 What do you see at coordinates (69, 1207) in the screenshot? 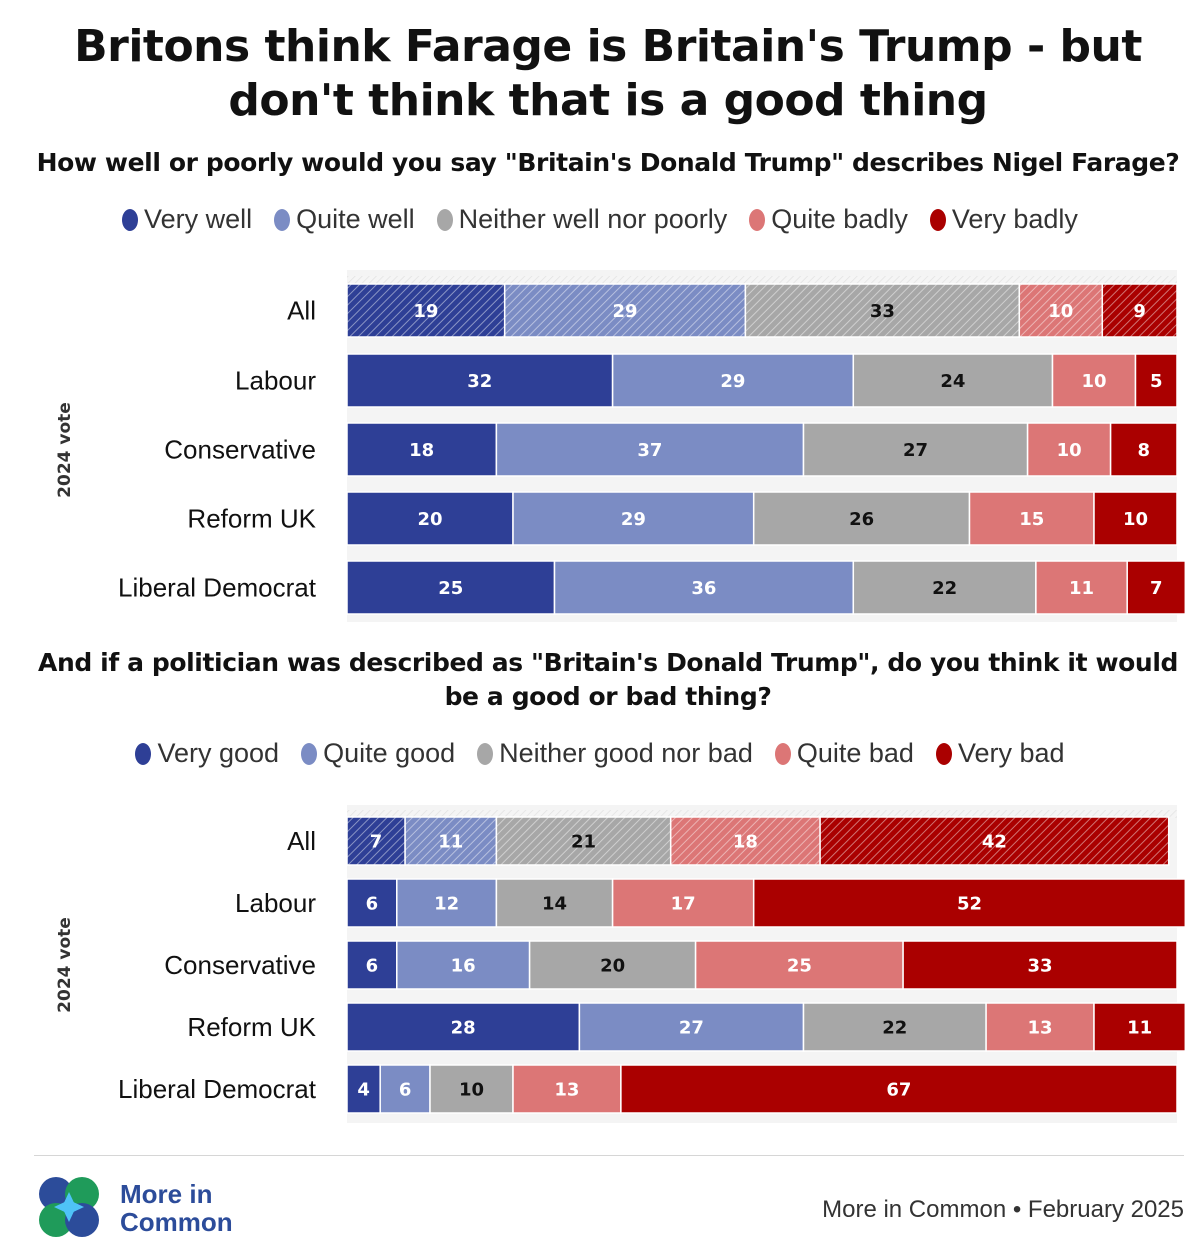
I see `more-in-common-logo-icon` at bounding box center [69, 1207].